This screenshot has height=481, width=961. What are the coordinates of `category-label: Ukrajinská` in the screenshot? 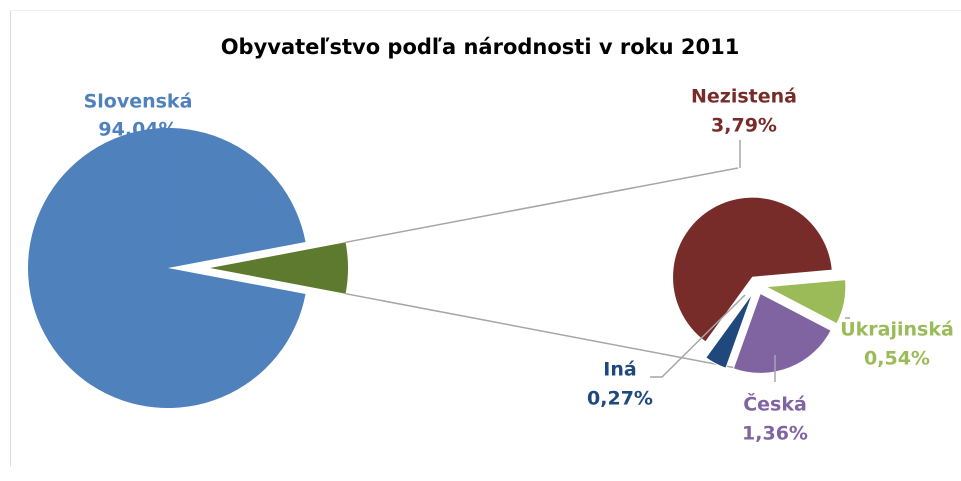 It's located at (897, 330).